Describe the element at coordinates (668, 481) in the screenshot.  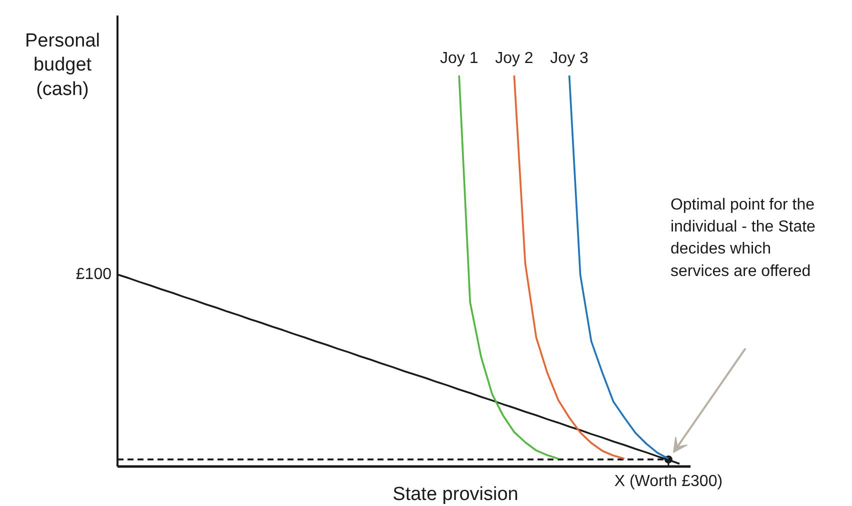
I see `text: X (Worth £300)` at that location.